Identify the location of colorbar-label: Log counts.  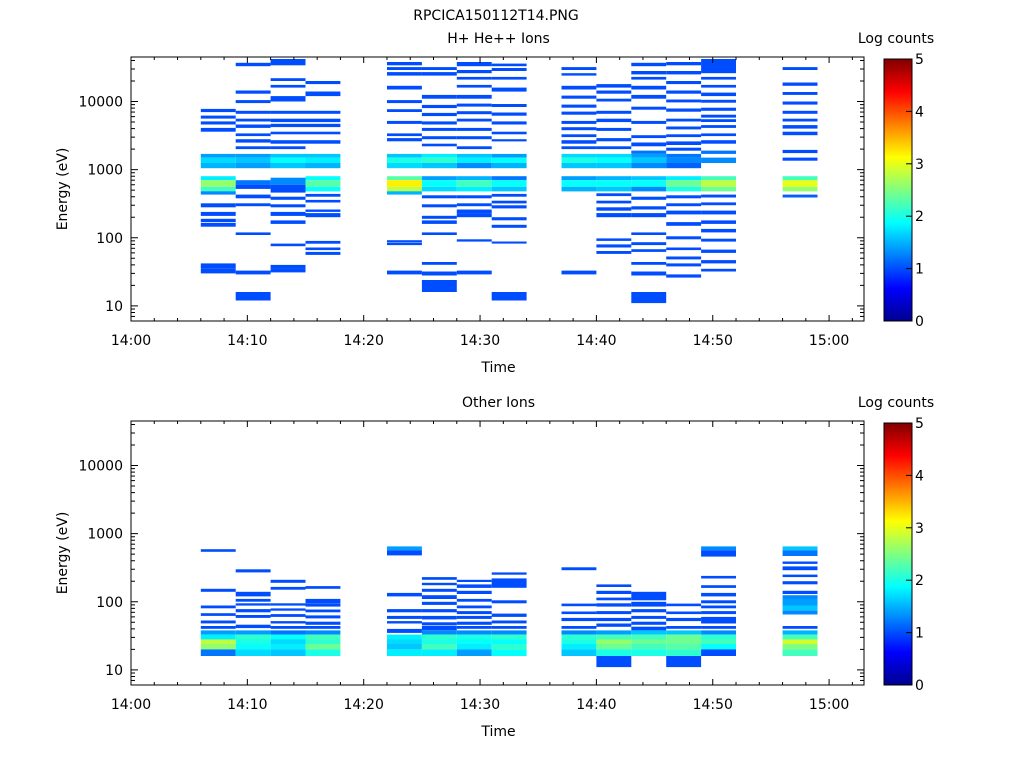
(896, 39).